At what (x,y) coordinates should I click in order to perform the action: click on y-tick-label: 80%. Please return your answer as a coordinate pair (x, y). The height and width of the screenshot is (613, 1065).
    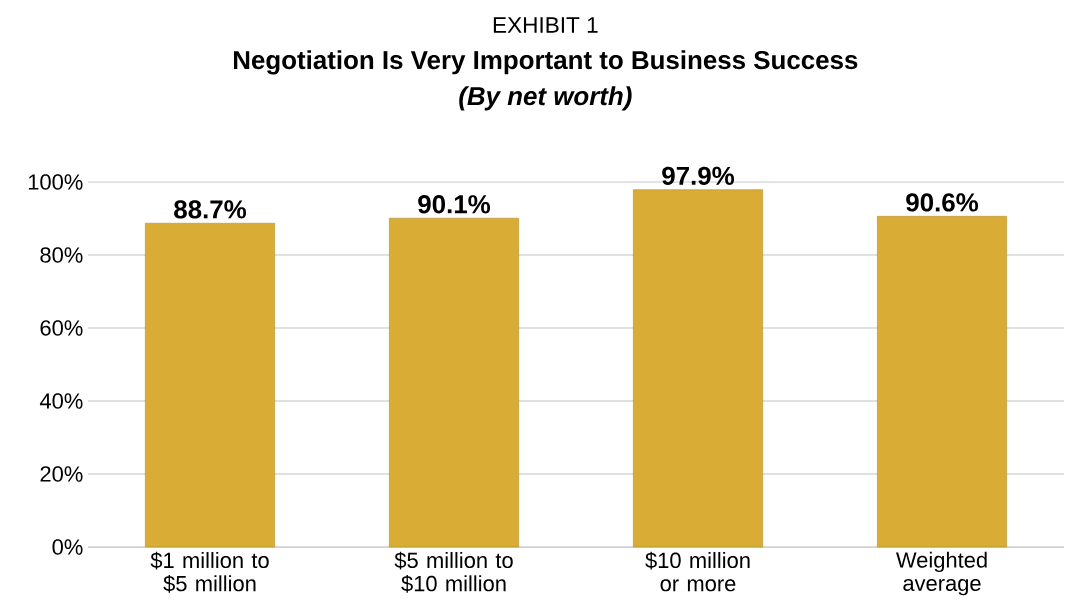
    Looking at the image, I should click on (61, 255).